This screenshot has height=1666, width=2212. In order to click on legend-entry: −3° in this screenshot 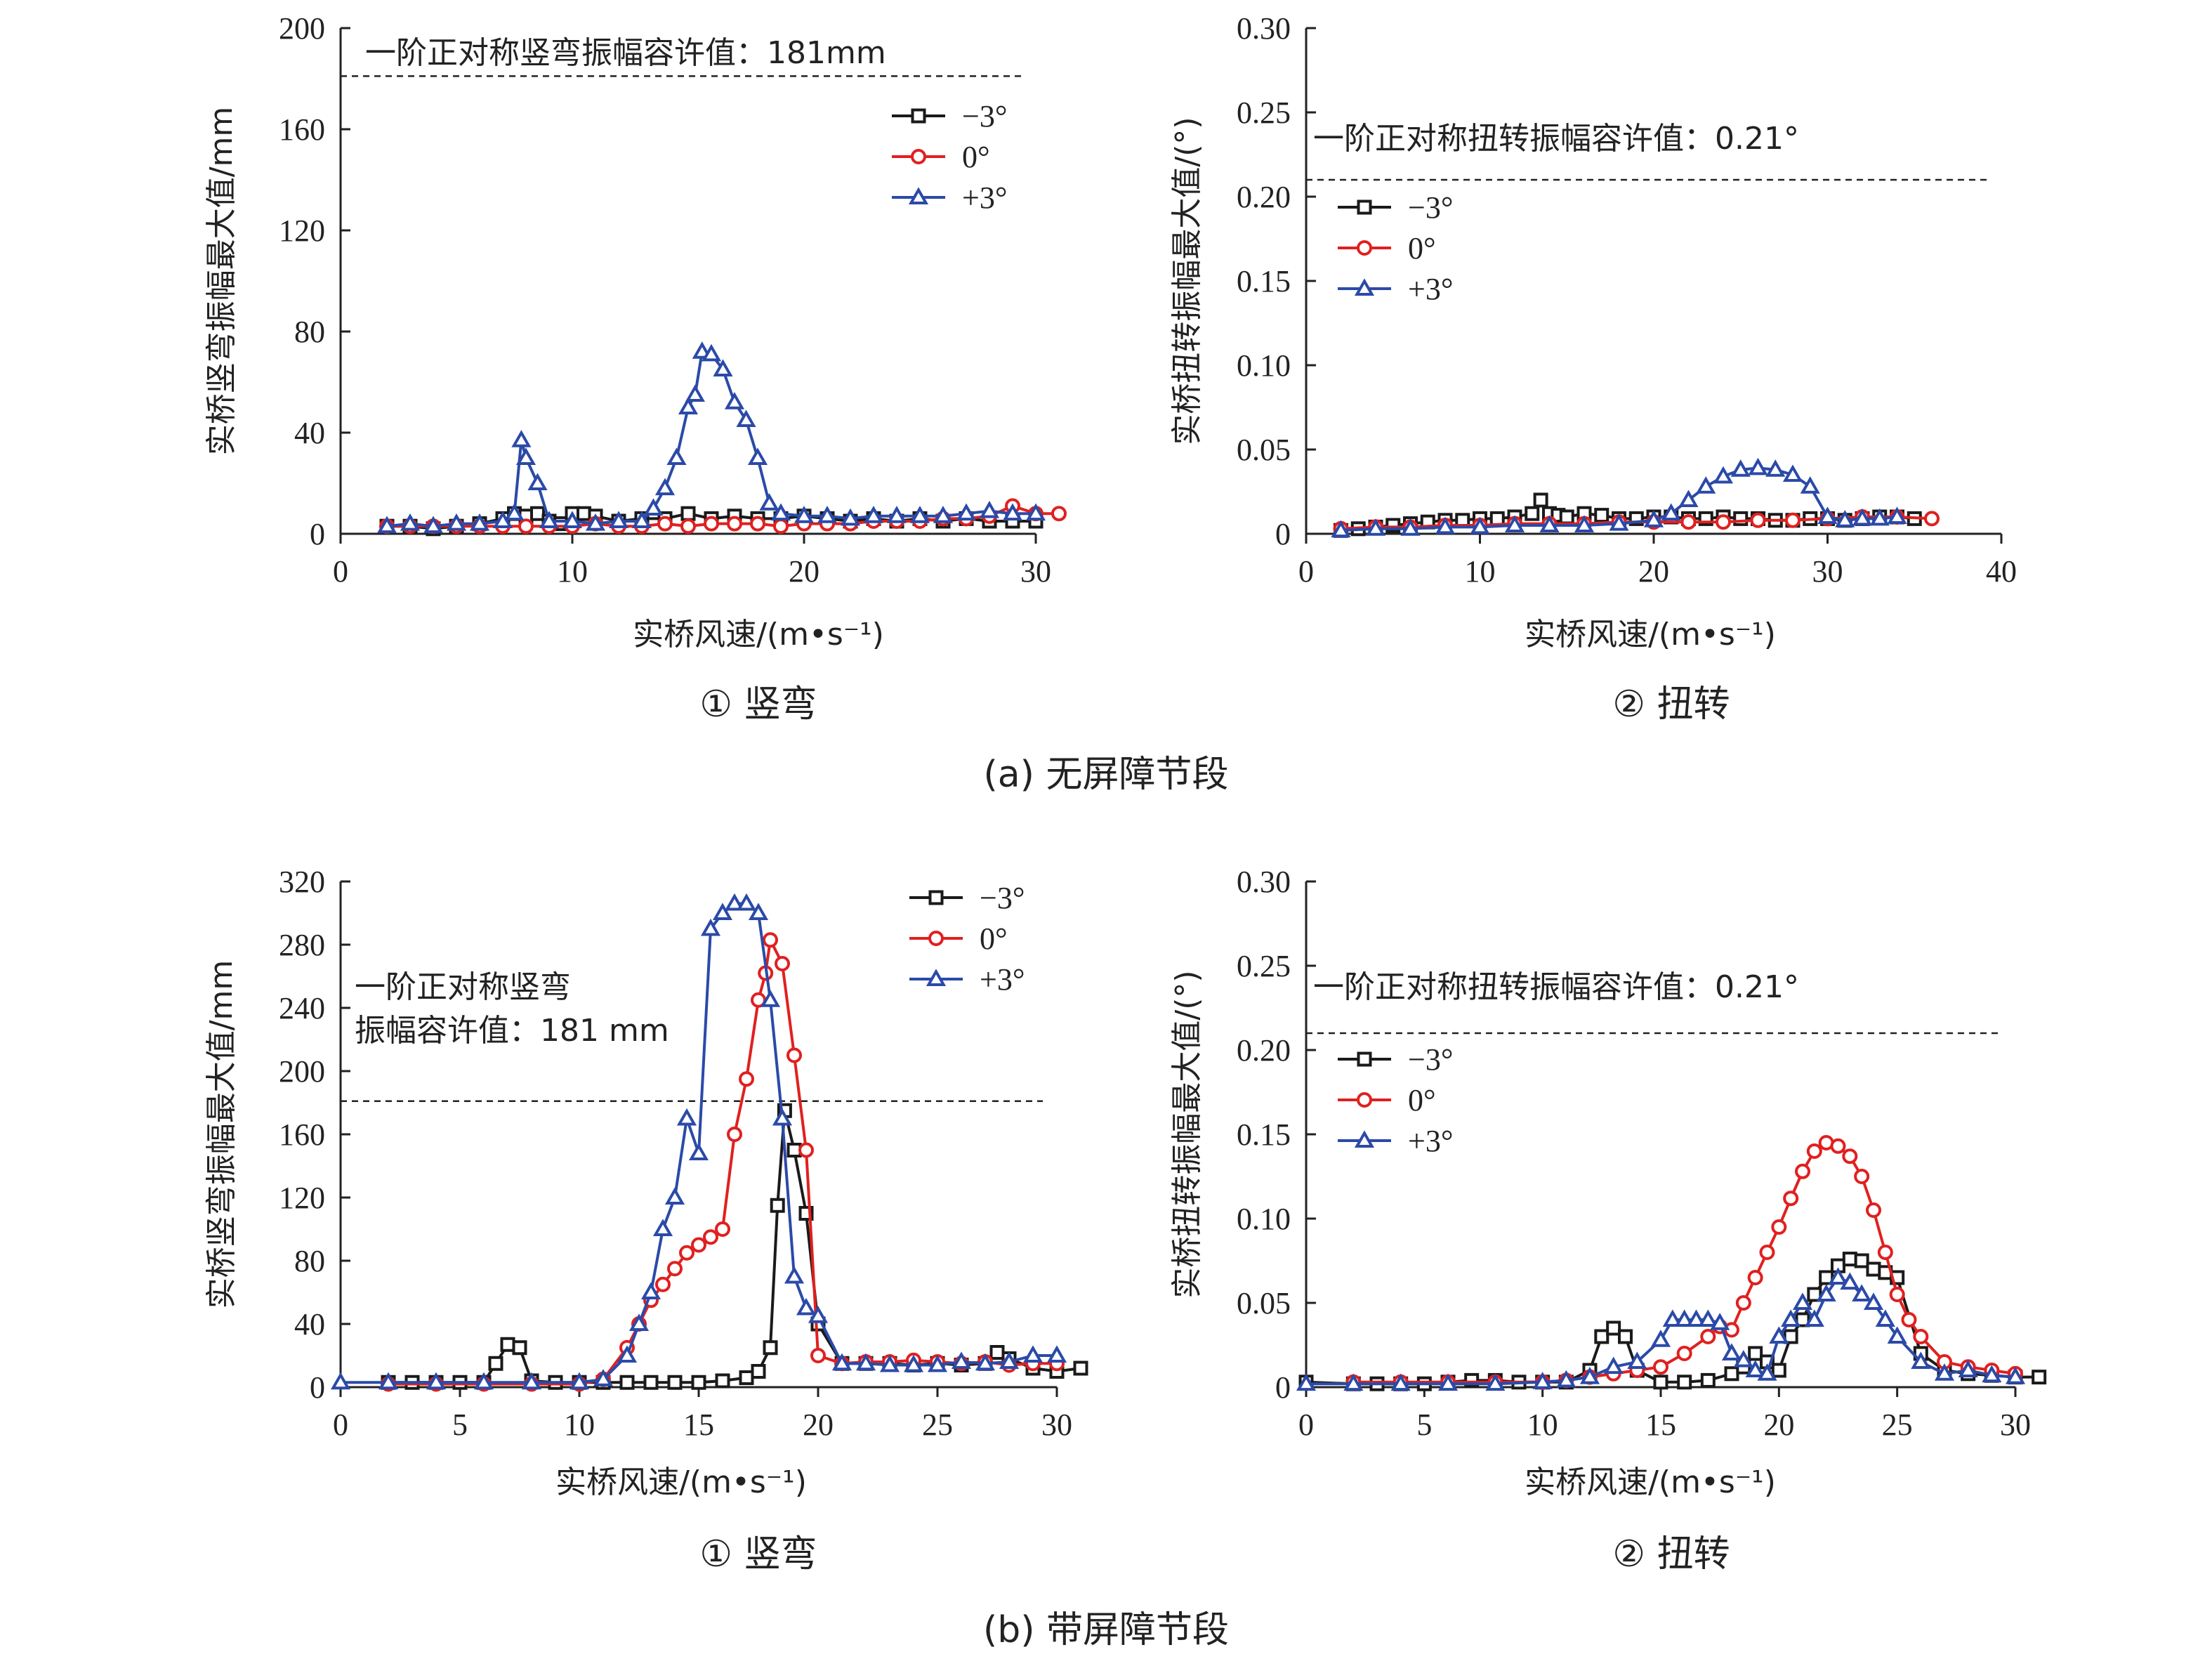, I will do `click(967, 898)`.